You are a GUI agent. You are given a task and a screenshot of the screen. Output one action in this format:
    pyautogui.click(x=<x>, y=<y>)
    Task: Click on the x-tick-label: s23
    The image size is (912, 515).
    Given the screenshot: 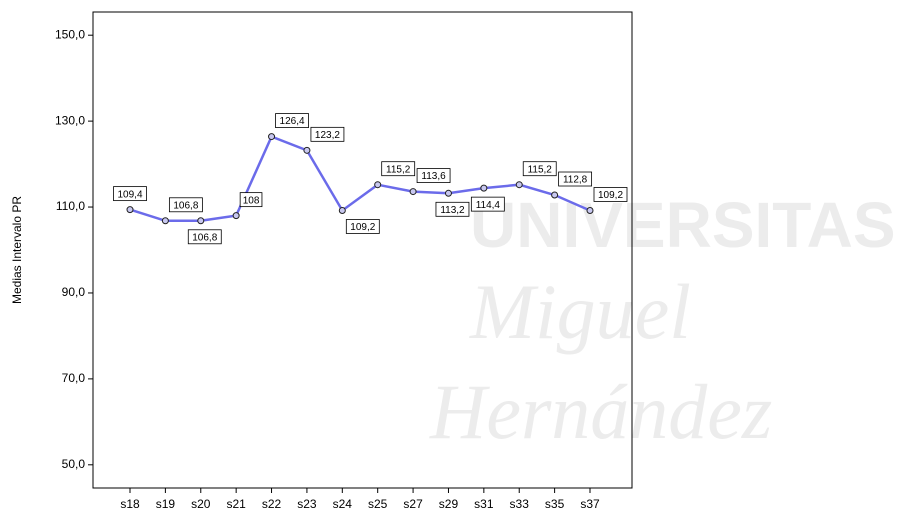 What is the action you would take?
    pyautogui.click(x=307, y=504)
    